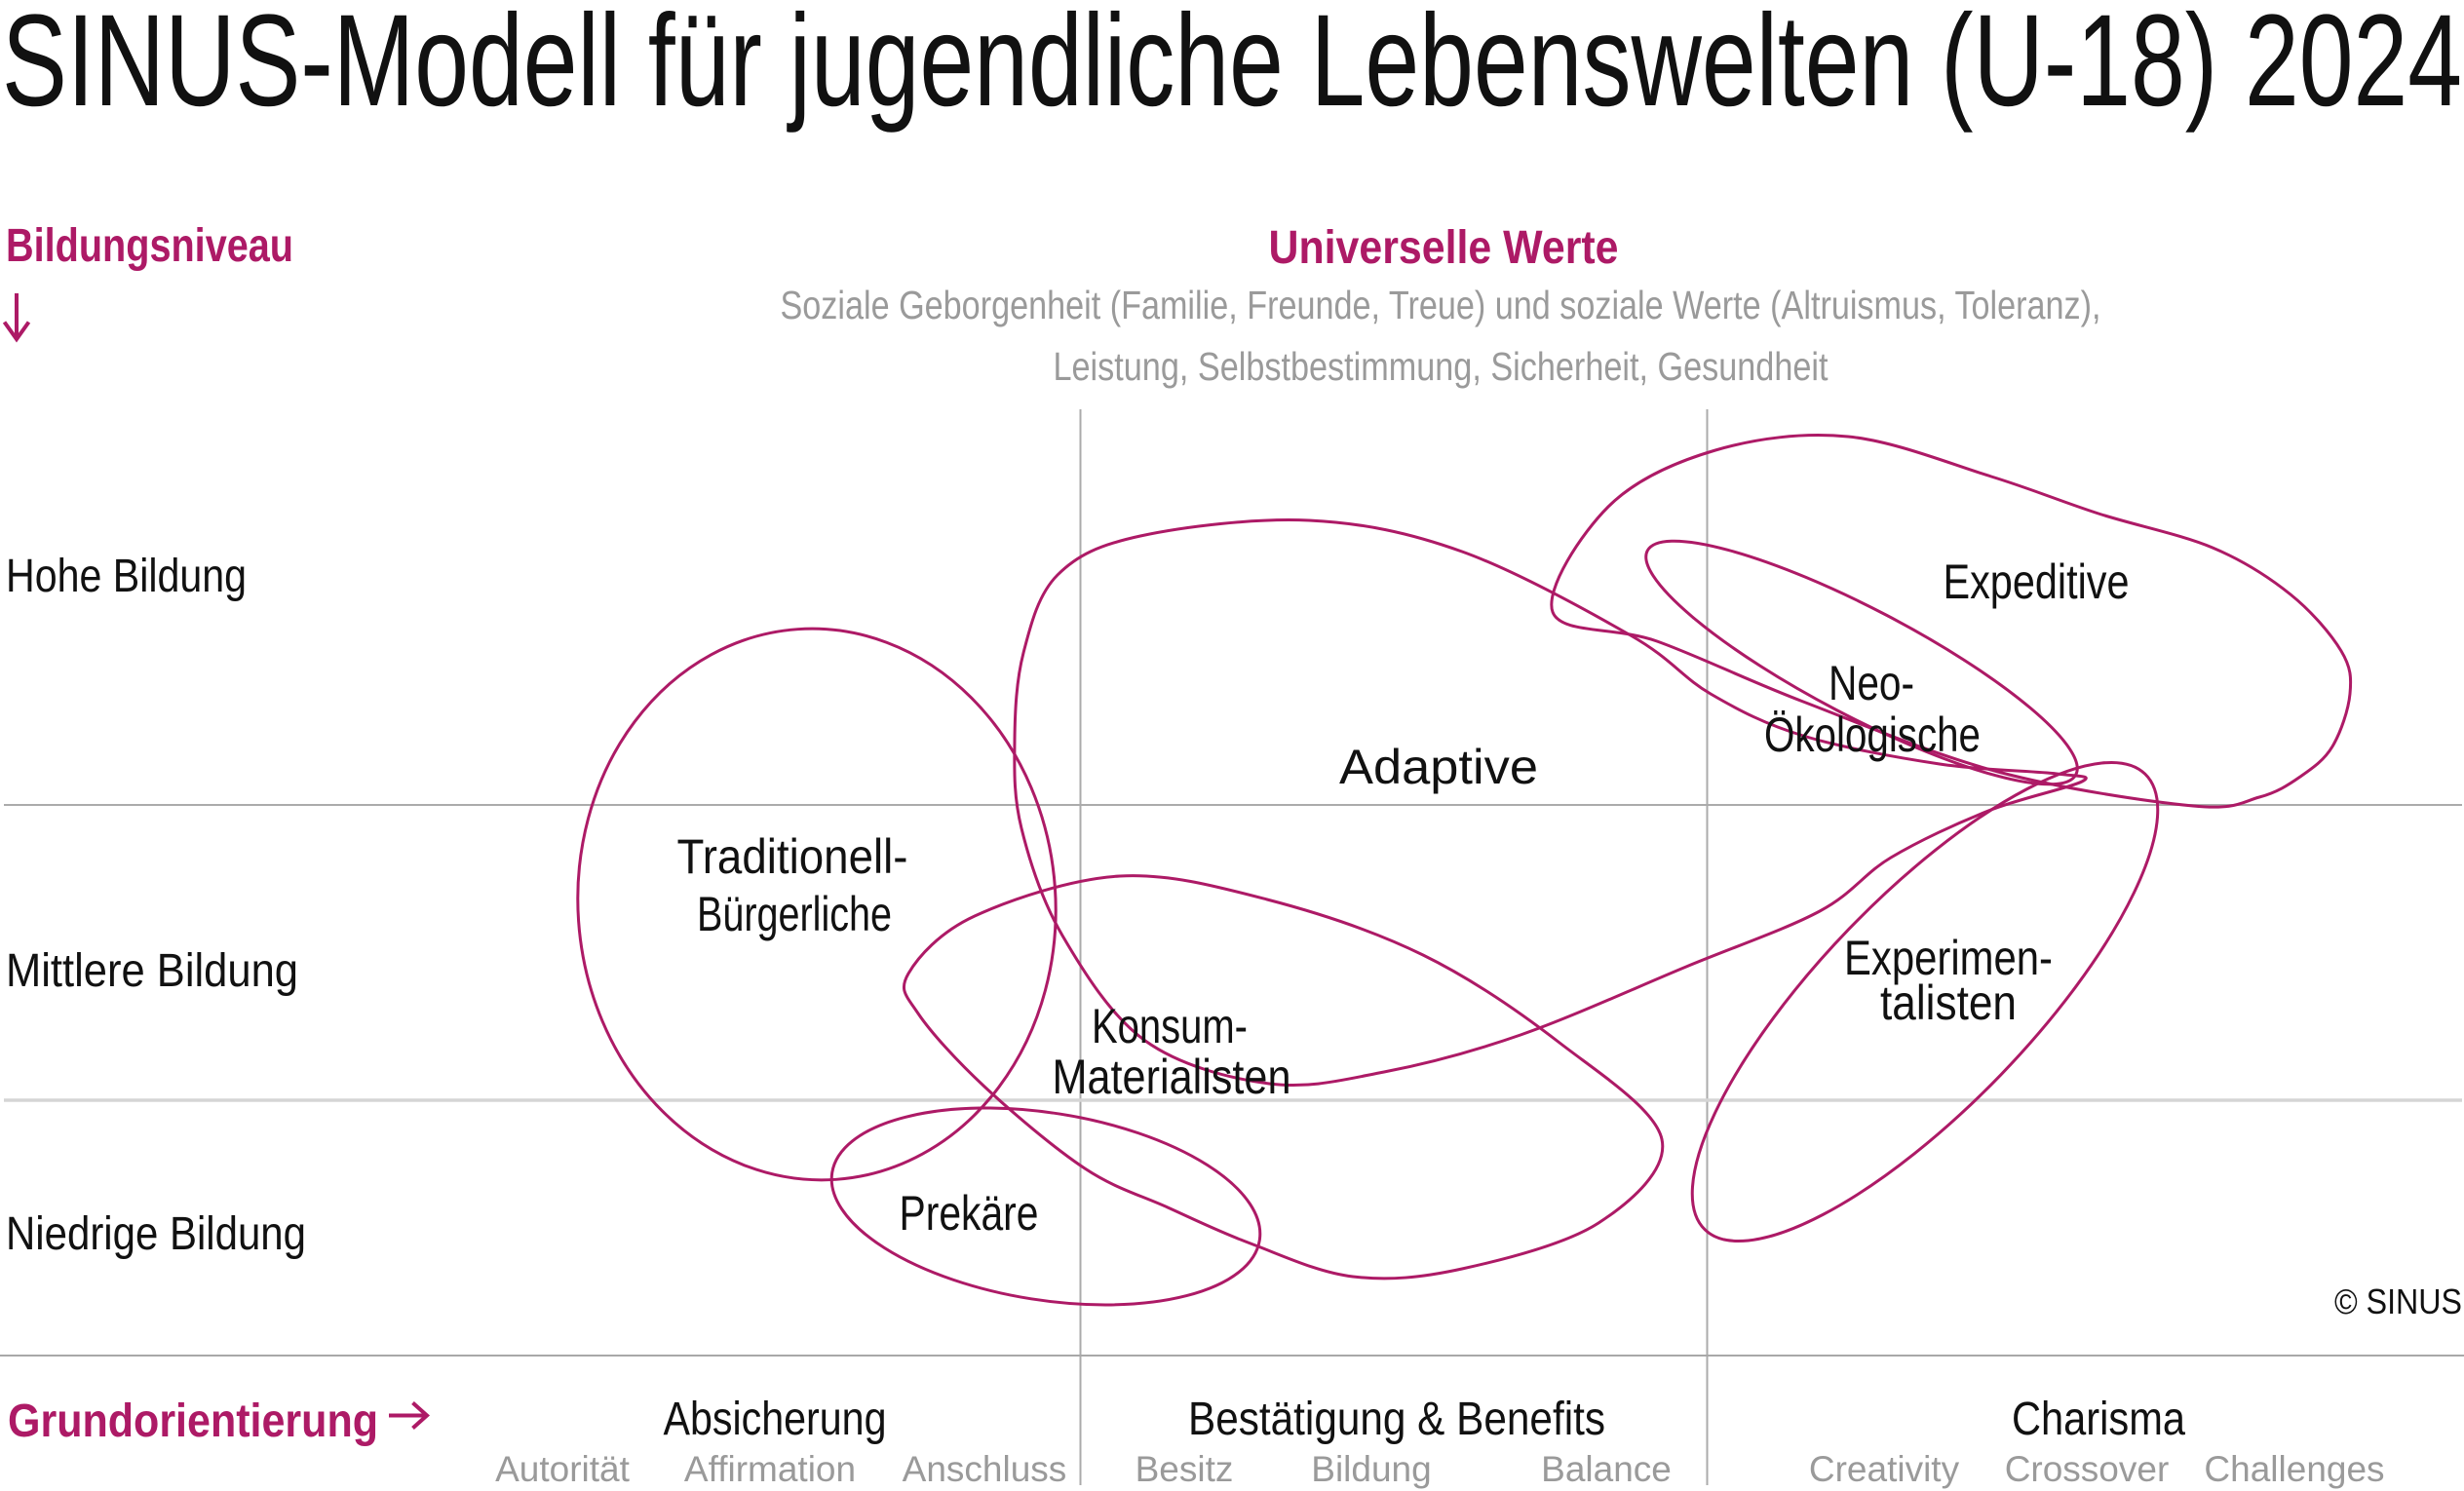 The width and height of the screenshot is (2464, 1491). Describe the element at coordinates (1438, 767) in the screenshot. I see `svg-text: Adaptive` at that location.